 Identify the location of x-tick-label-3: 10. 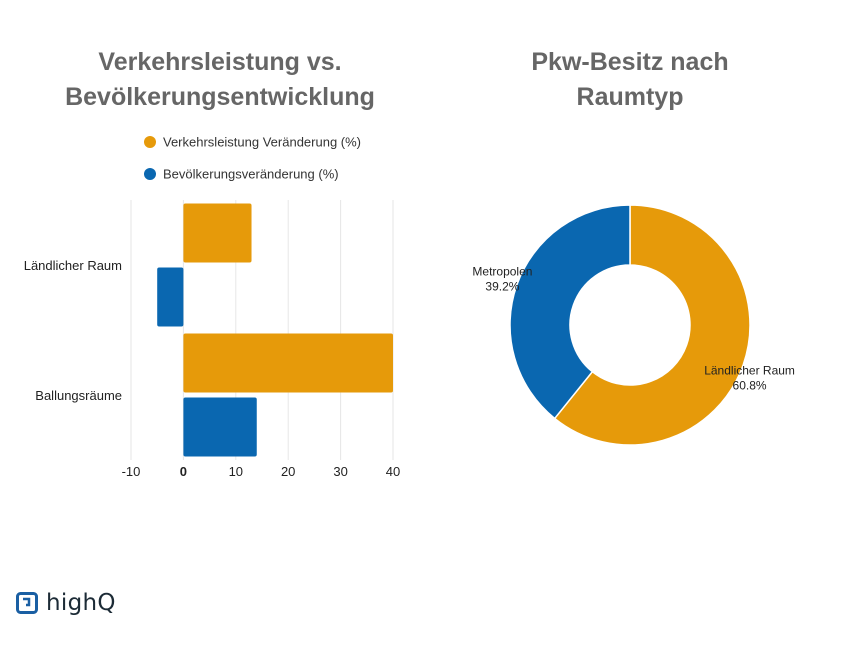
(236, 471).